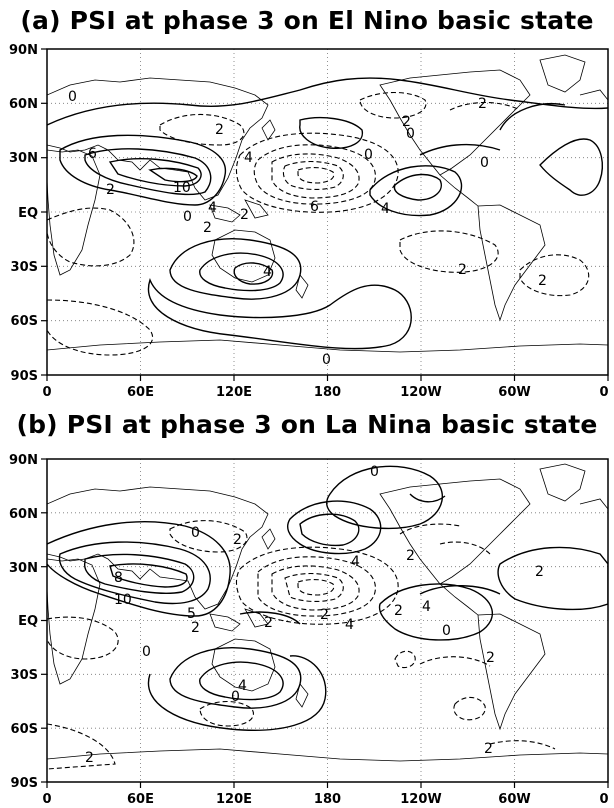  Describe the element at coordinates (23, 50) in the screenshot. I see `panel-a-y-tick: 90N` at that location.